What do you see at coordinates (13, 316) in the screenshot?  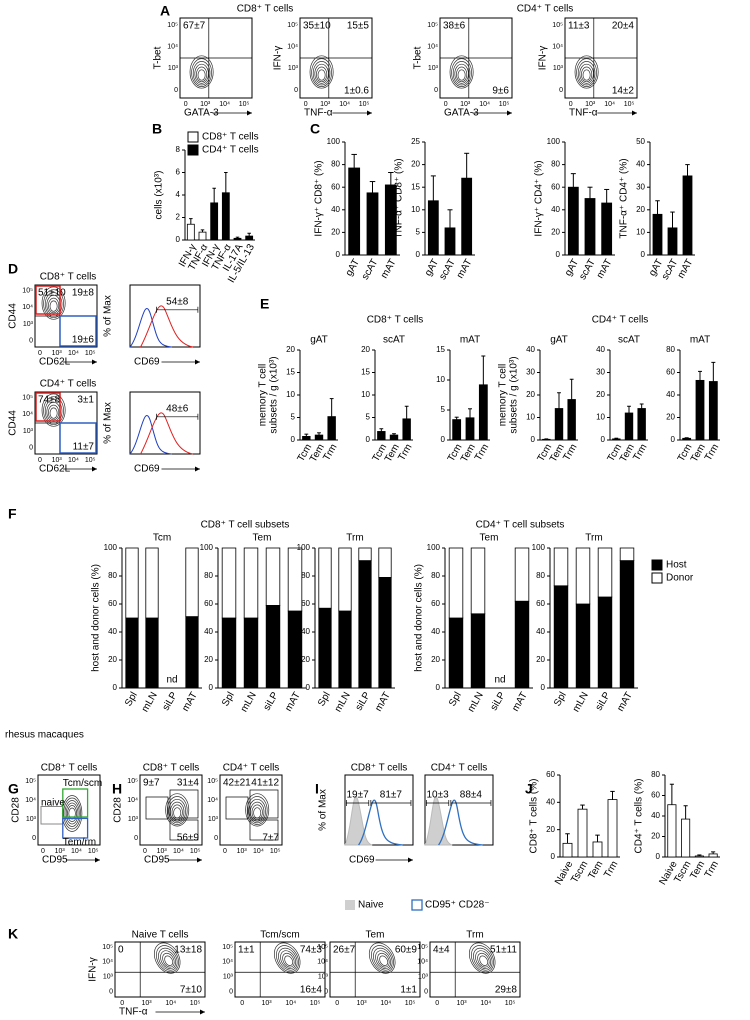 I see `y-axis-label: CD44` at bounding box center [13, 316].